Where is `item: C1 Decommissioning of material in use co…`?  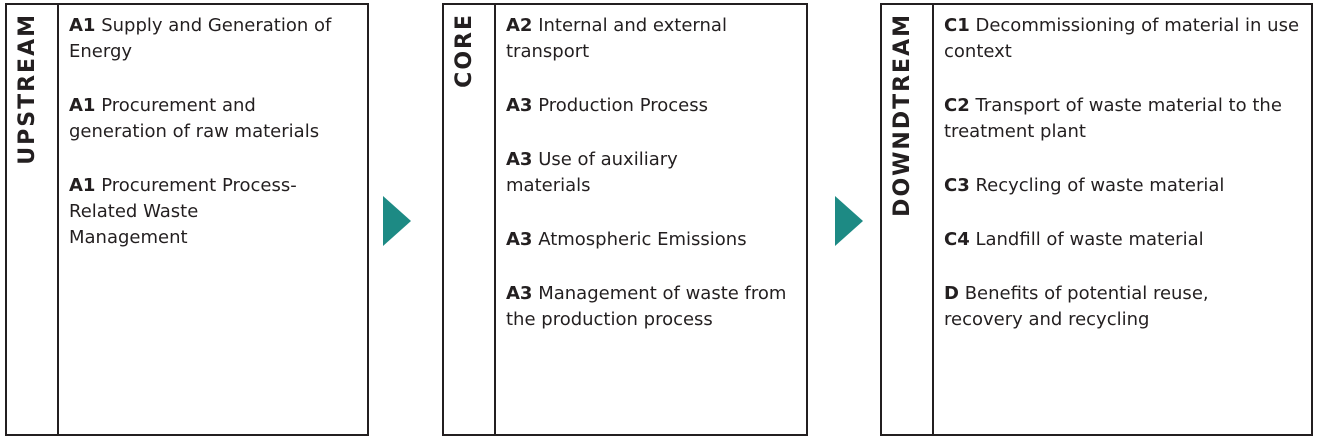 item: C1 Decommissioning of material in use co… is located at coordinates (1122, 39).